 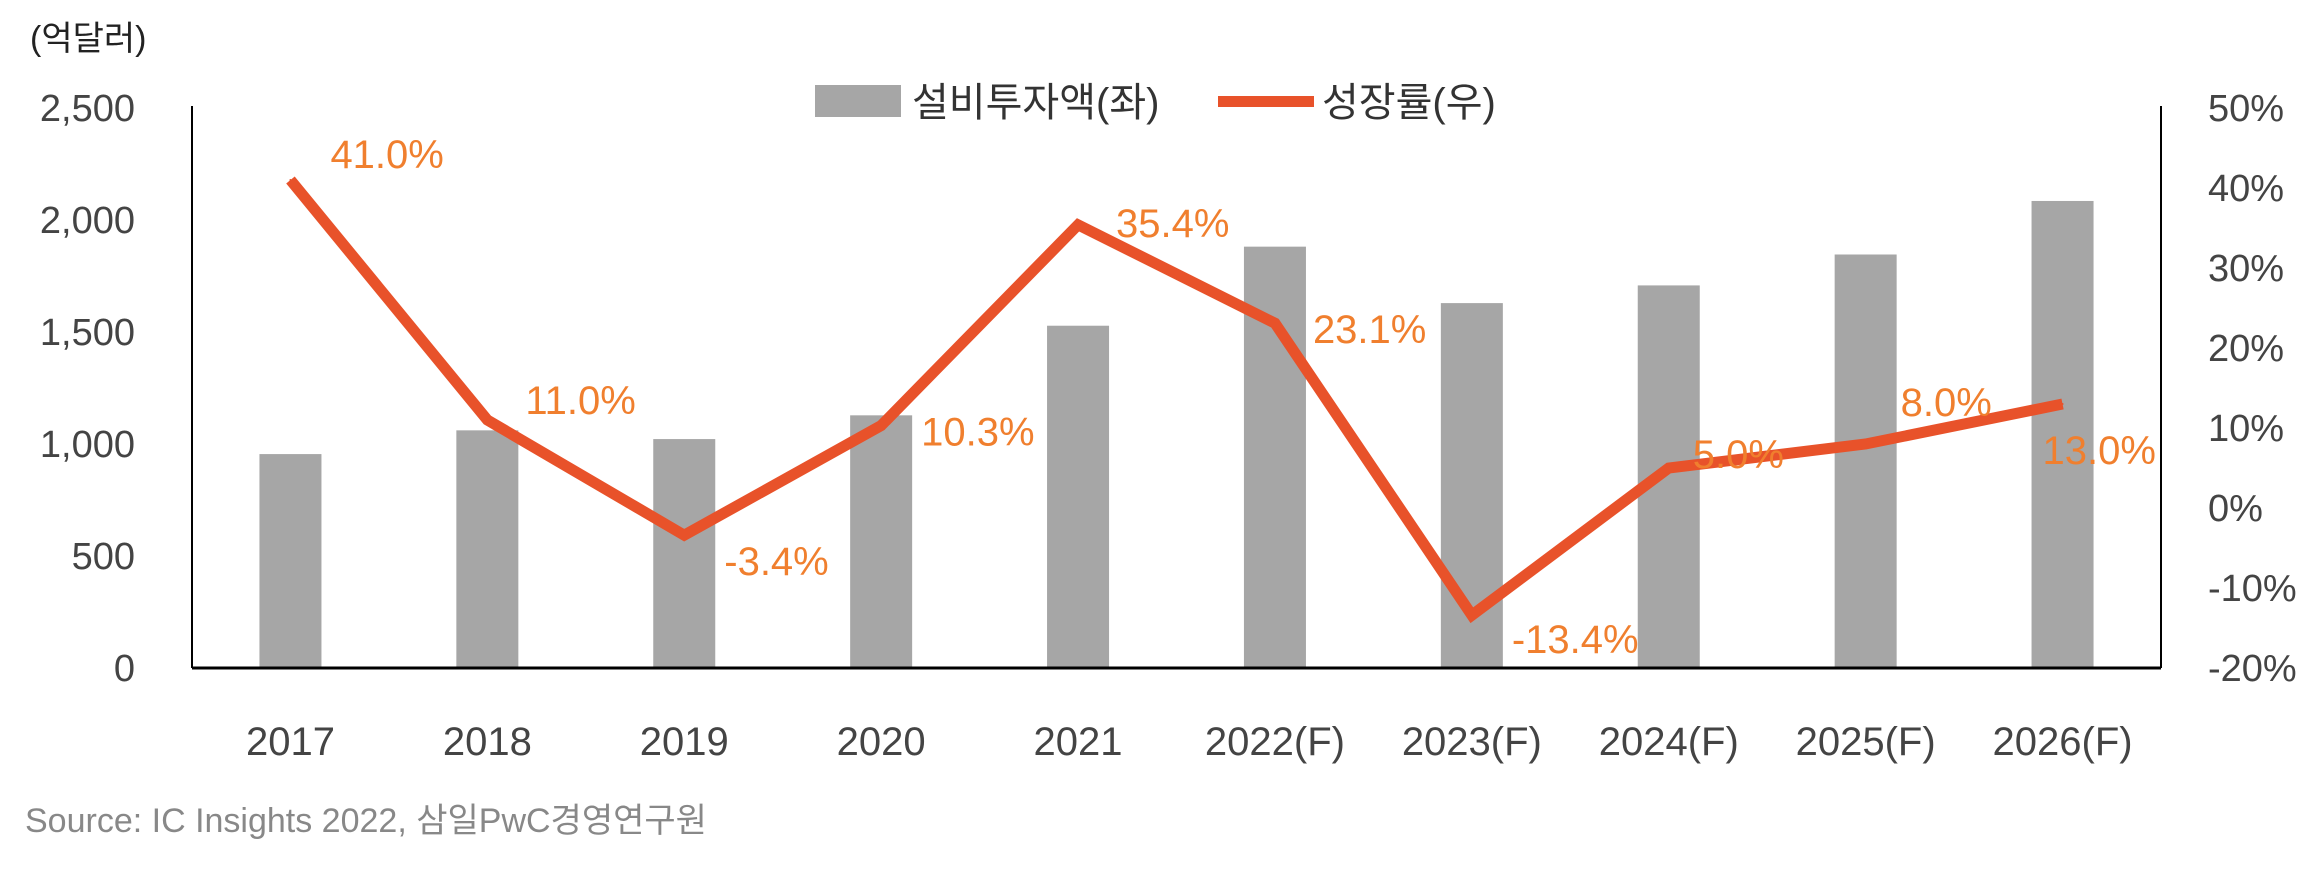 What do you see at coordinates (1471, 615) in the screenshot?
I see `growth-point-2023(F)` at bounding box center [1471, 615].